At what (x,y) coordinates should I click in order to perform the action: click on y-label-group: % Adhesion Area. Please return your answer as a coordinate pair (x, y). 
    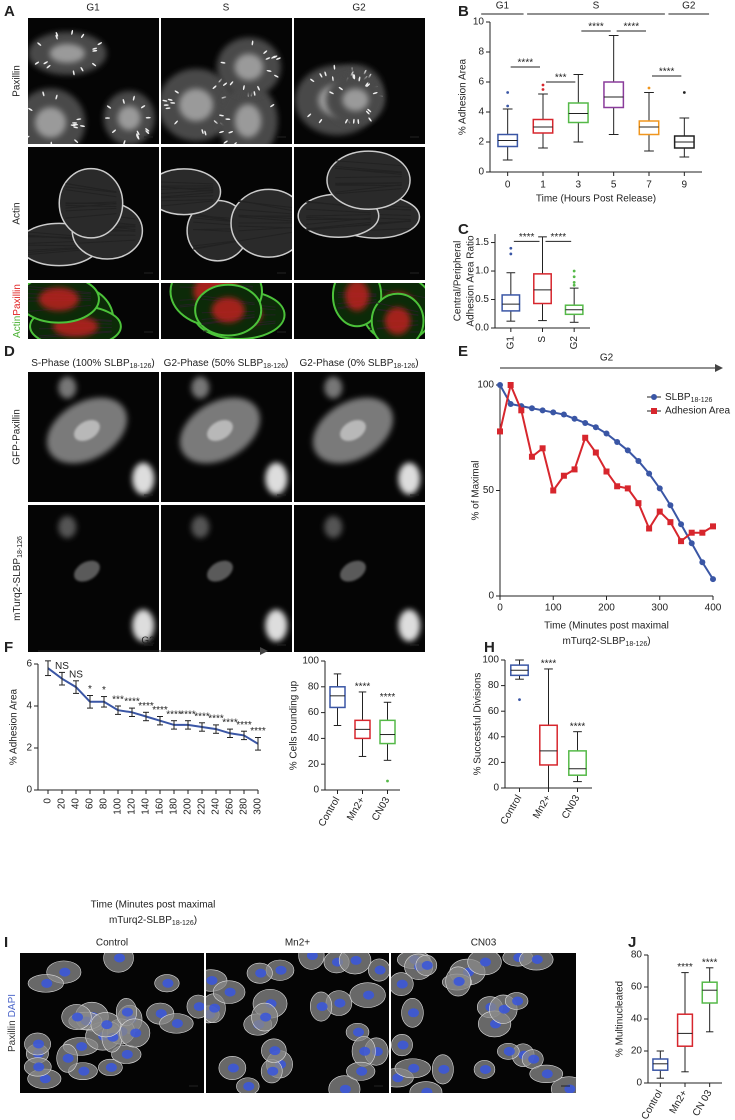
    Looking at the image, I should click on (463, 96).